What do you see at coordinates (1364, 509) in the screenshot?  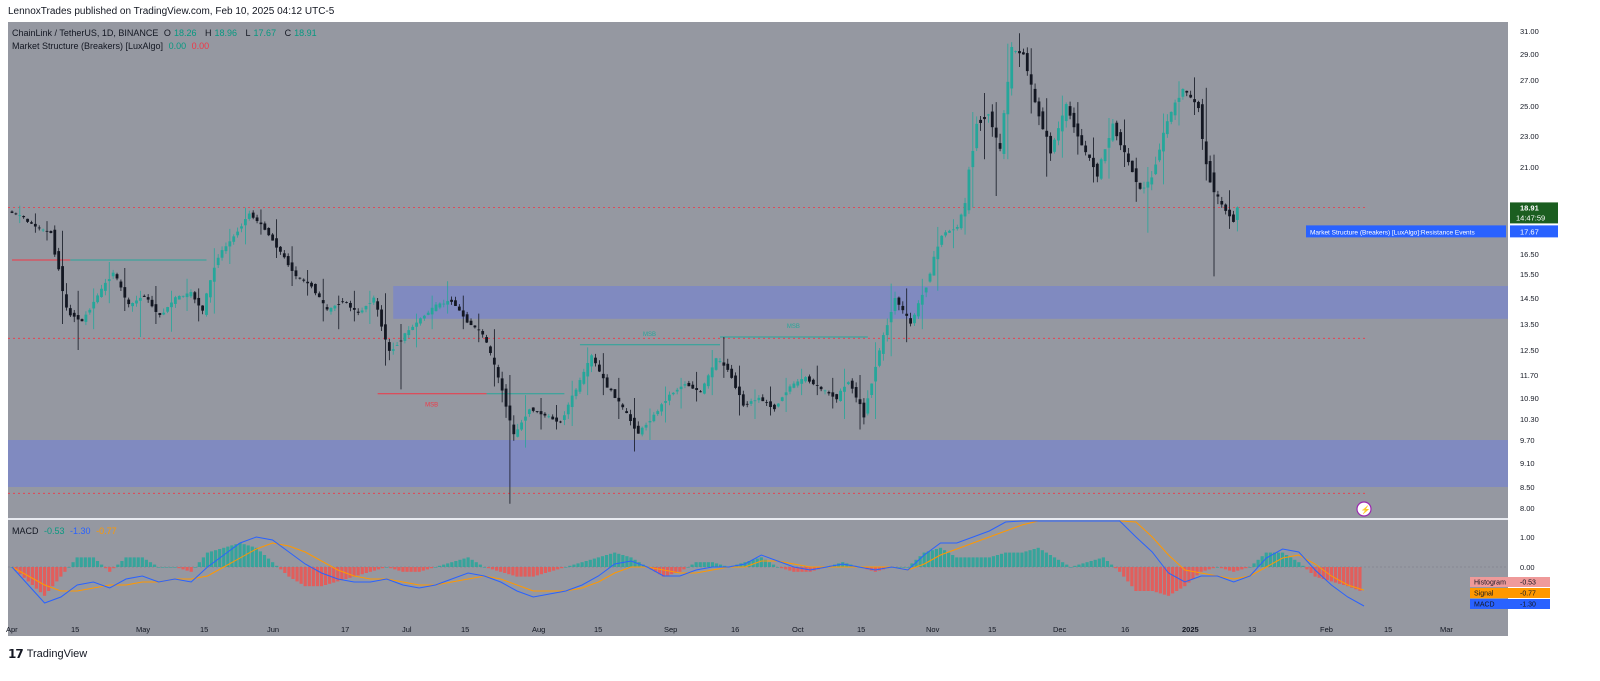 I see `alert-bolt-icon` at bounding box center [1364, 509].